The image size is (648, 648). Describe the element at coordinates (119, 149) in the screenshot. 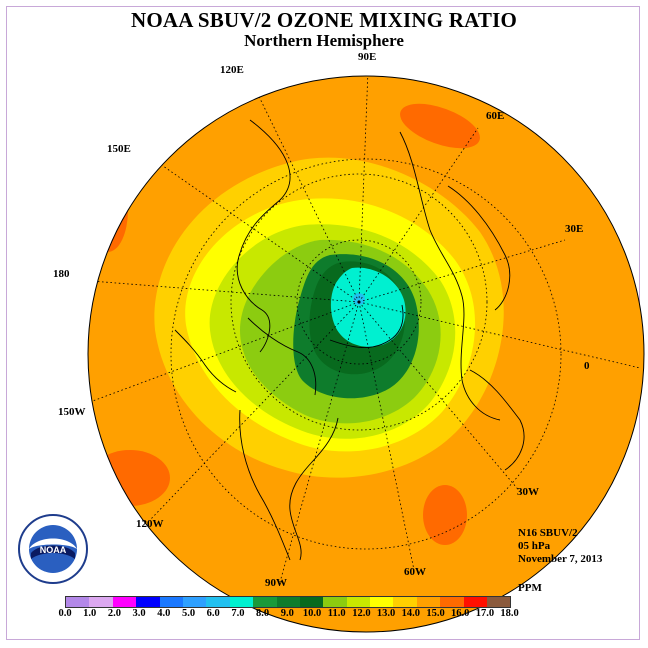

I see `lon-label-150e: 150E` at that location.